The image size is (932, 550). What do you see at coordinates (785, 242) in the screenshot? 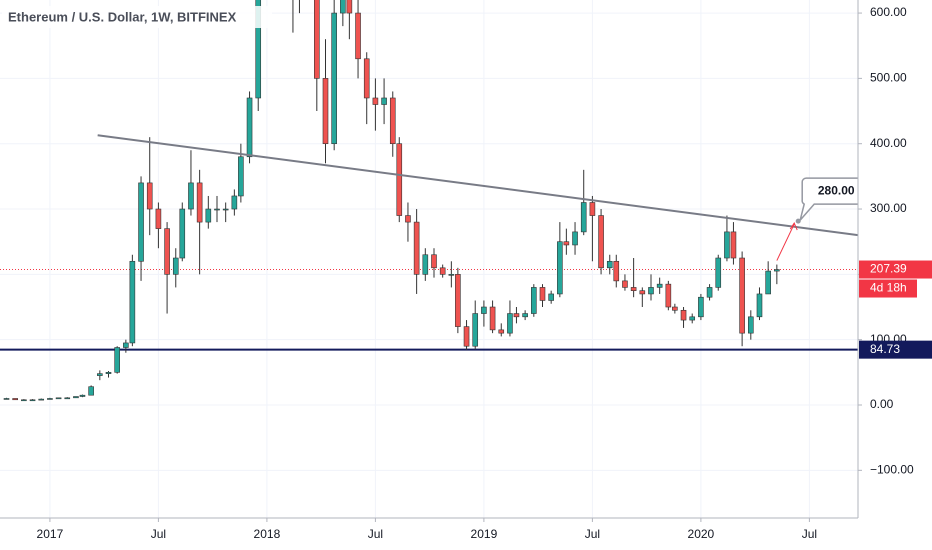
I see `callout-arrow` at bounding box center [785, 242].